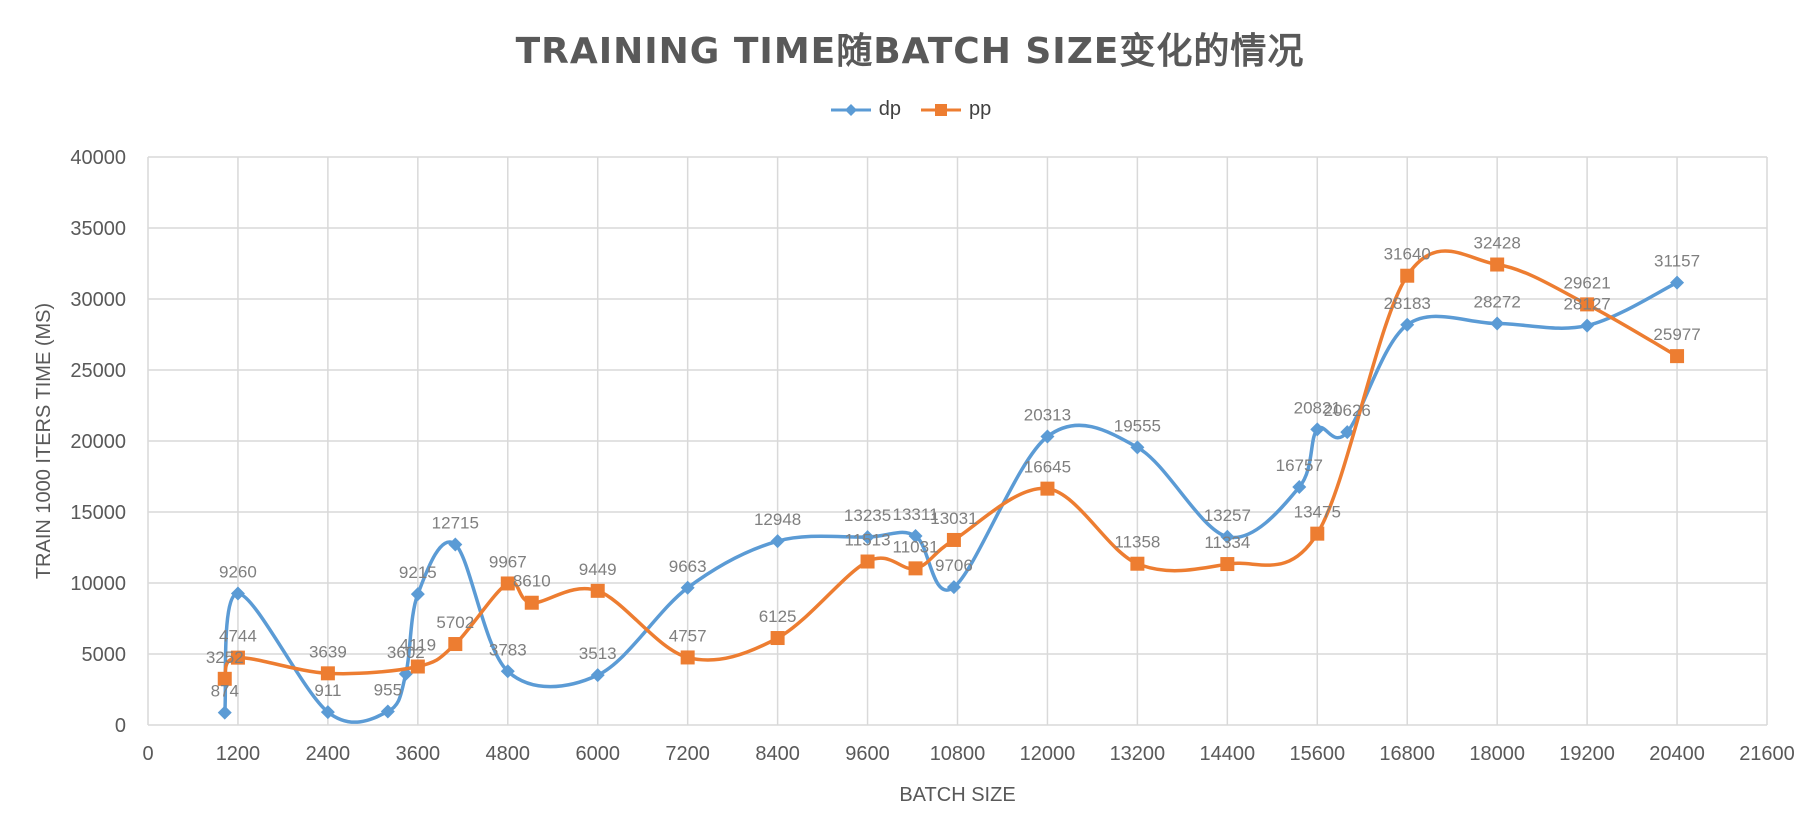 The width and height of the screenshot is (1820, 833). I want to click on y-tick-label: 5000, so click(104, 655).